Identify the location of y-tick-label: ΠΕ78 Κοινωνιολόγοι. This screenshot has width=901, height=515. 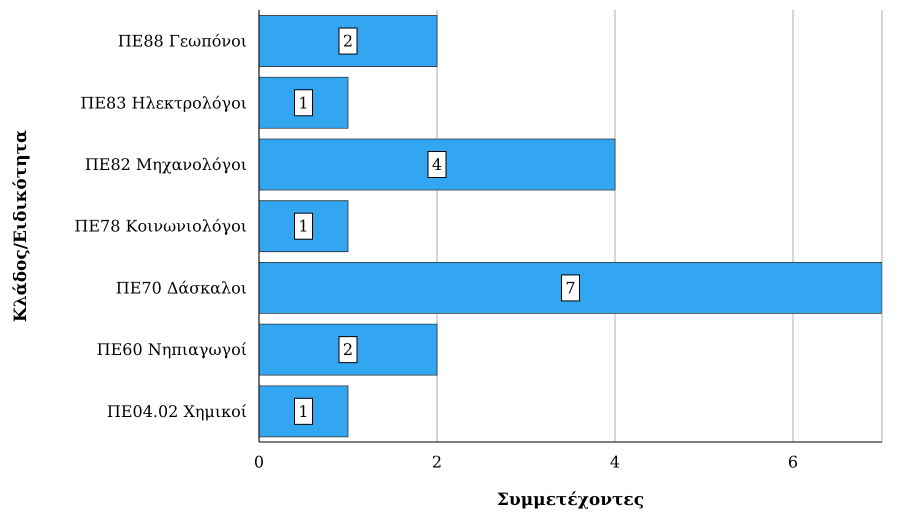
(160, 226).